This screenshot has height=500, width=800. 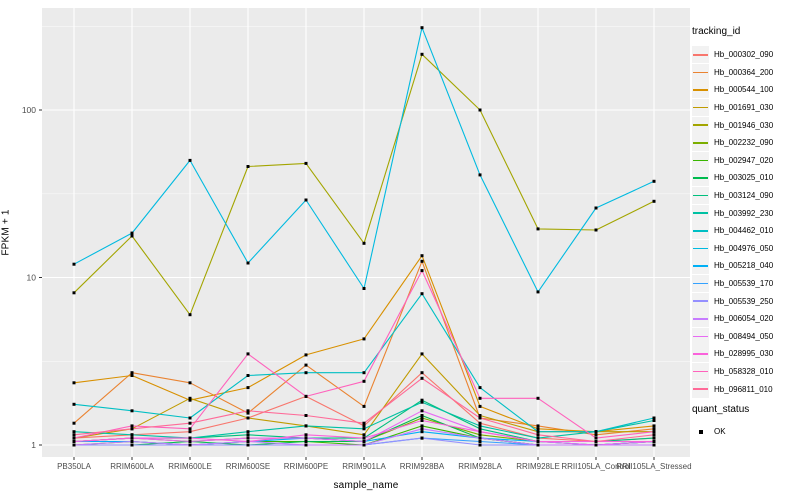 I want to click on x-axis-title: sample_name, so click(x=366, y=485).